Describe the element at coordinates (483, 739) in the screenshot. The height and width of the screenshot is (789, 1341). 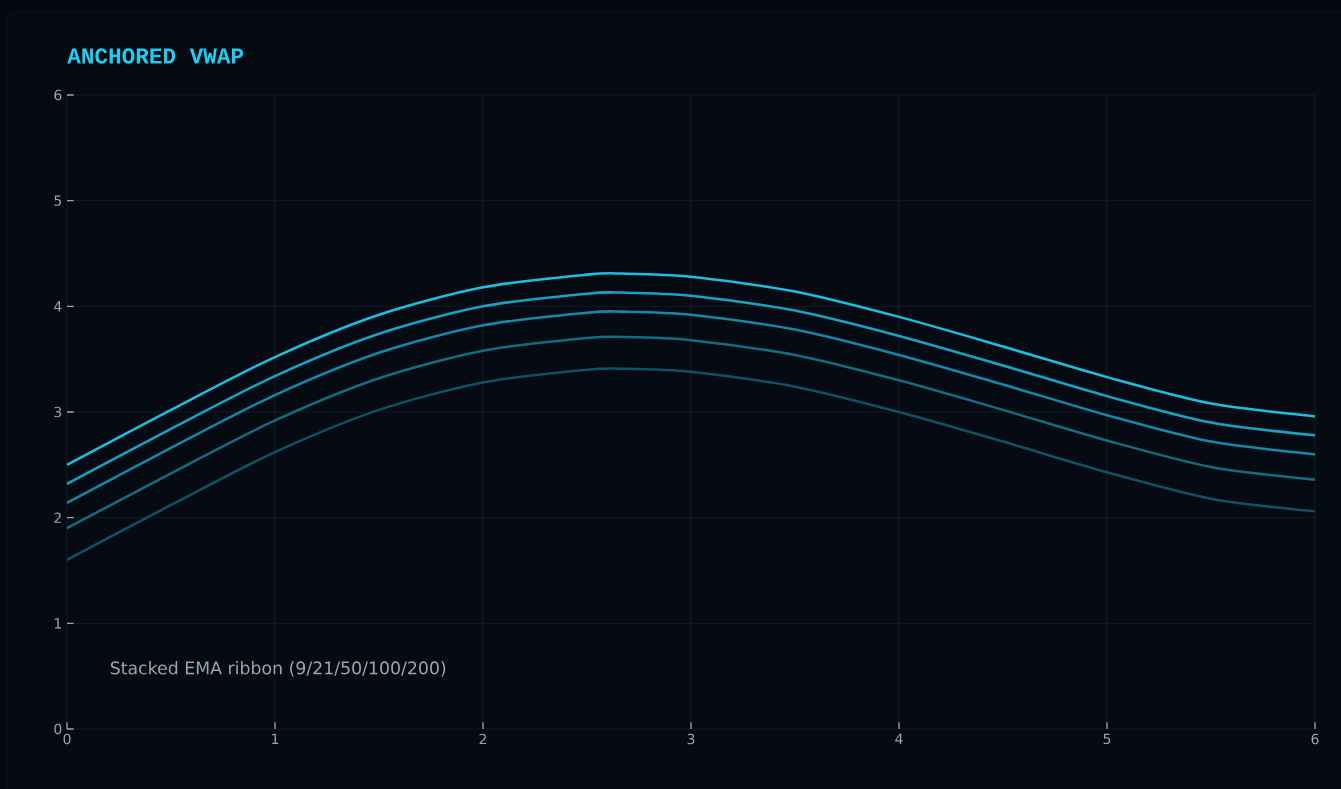
I see `x-tick-label: 2` at that location.